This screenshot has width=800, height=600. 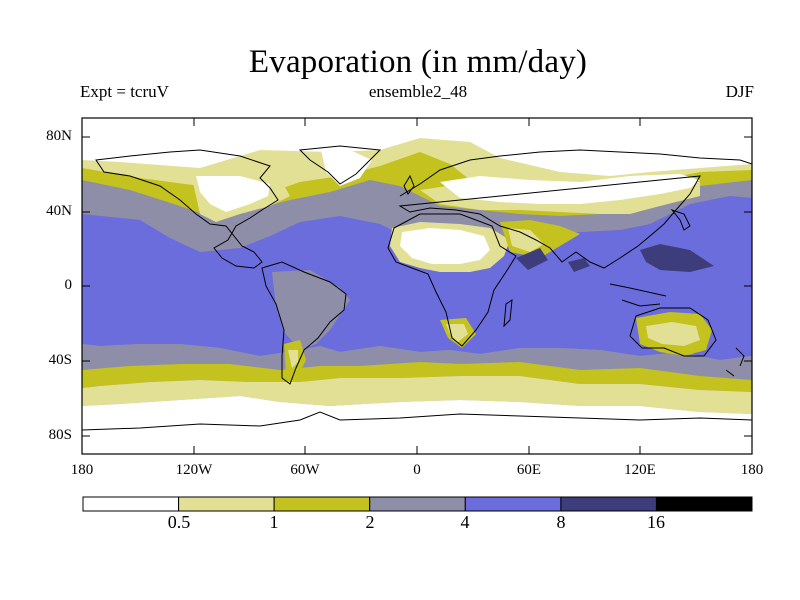 What do you see at coordinates (735, 362) in the screenshot?
I see `coastline-new-zealand` at bounding box center [735, 362].